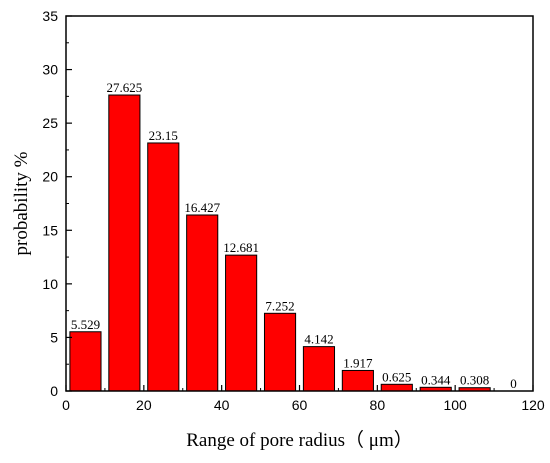 The height and width of the screenshot is (463, 550). What do you see at coordinates (54, 337) in the screenshot?
I see `y-tick-label: 5` at bounding box center [54, 337].